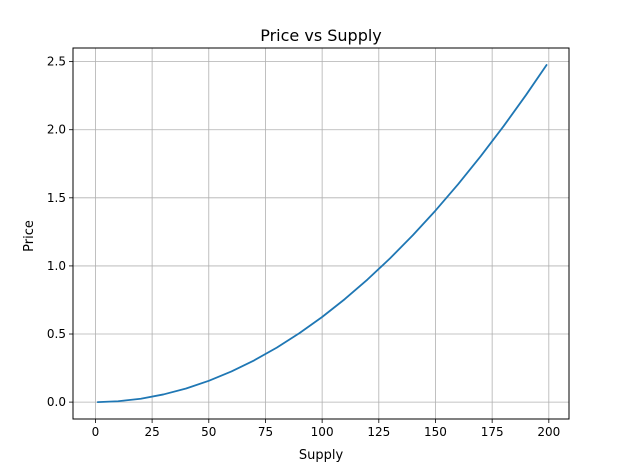 The image size is (626, 467). Describe the element at coordinates (56, 334) in the screenshot. I see `y-tick-label: 0.5` at that location.